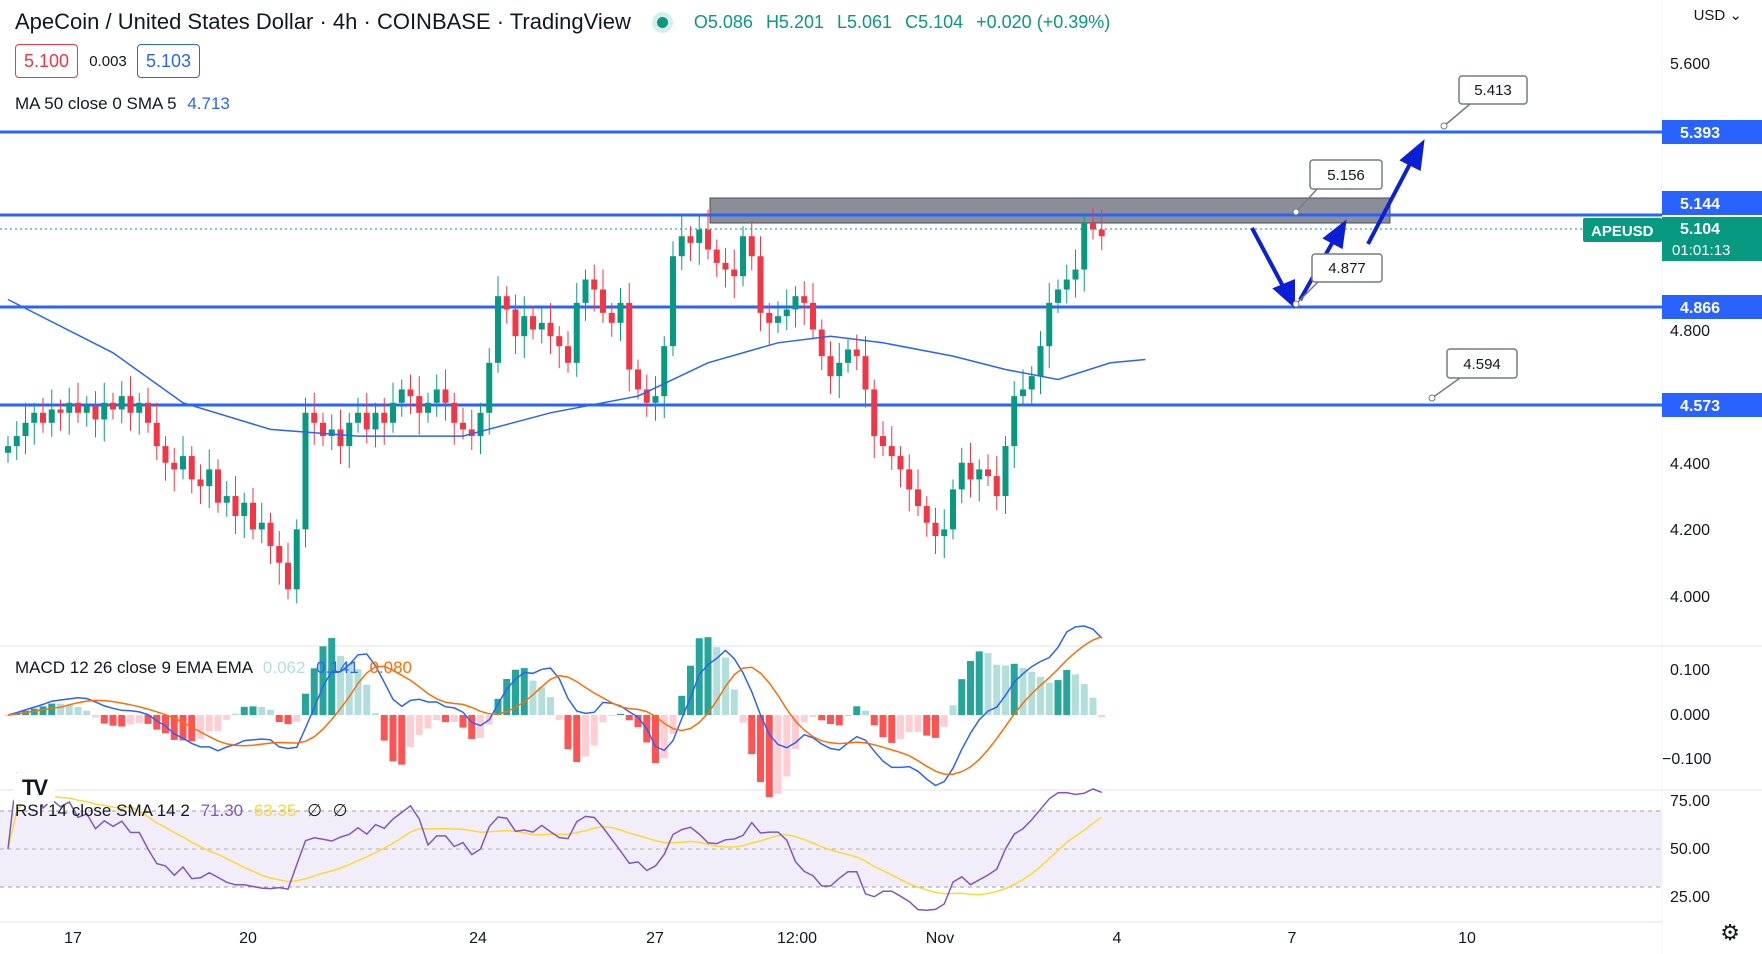 This screenshot has height=954, width=1762. Describe the element at coordinates (168, 61) in the screenshot. I see `buy-button: 5.103` at that location.